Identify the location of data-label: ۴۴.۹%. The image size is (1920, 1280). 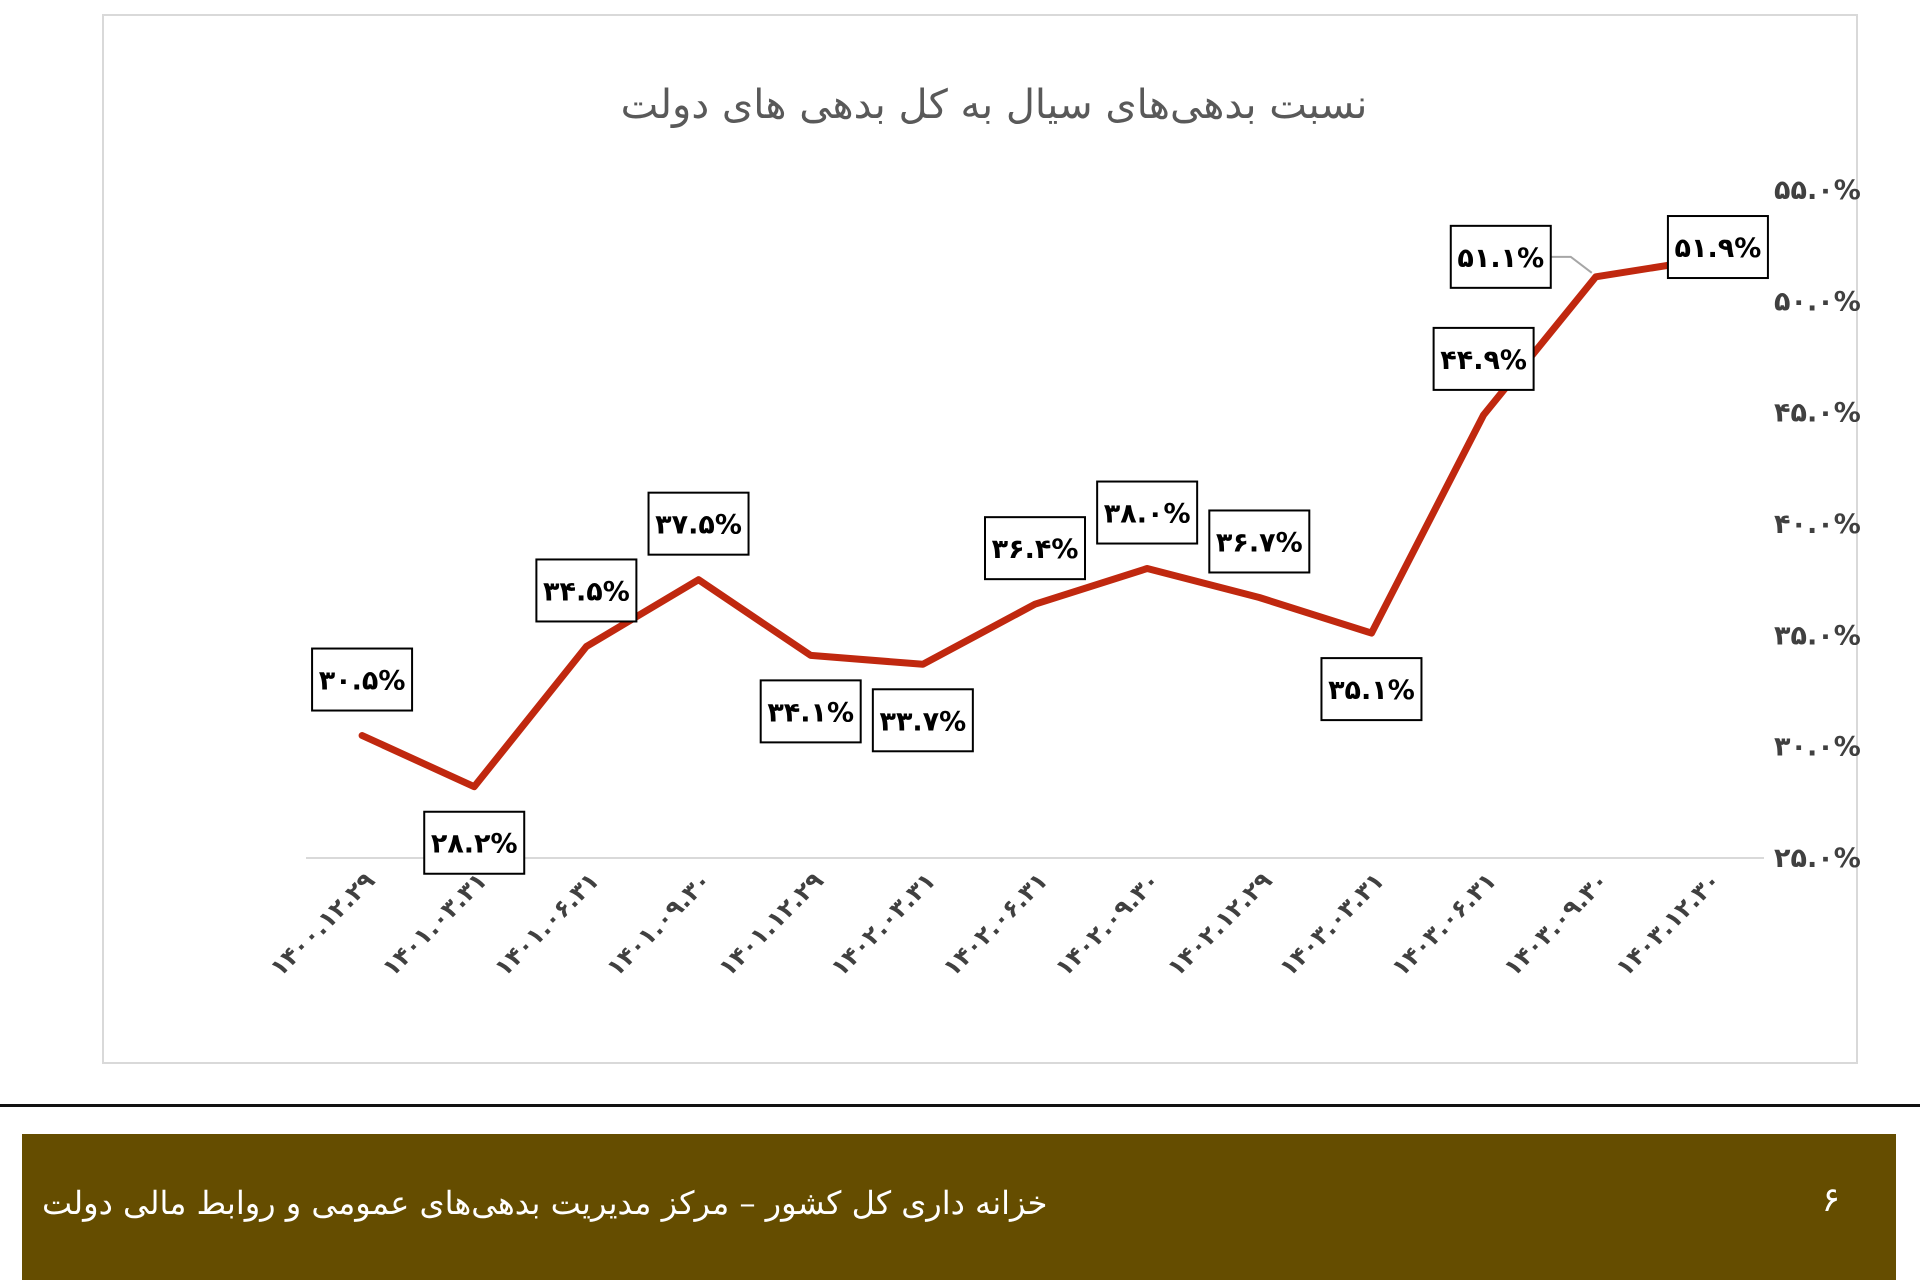
(1483, 360).